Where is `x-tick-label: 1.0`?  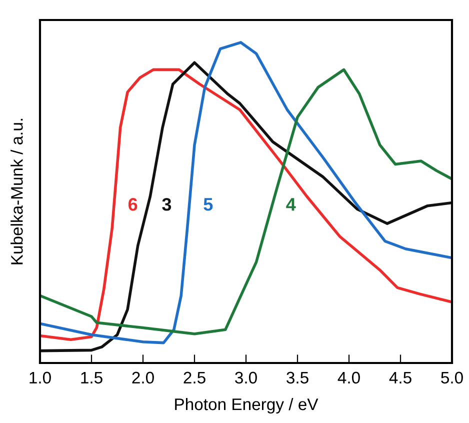
x-tick-label: 1.0 is located at coordinates (40, 378).